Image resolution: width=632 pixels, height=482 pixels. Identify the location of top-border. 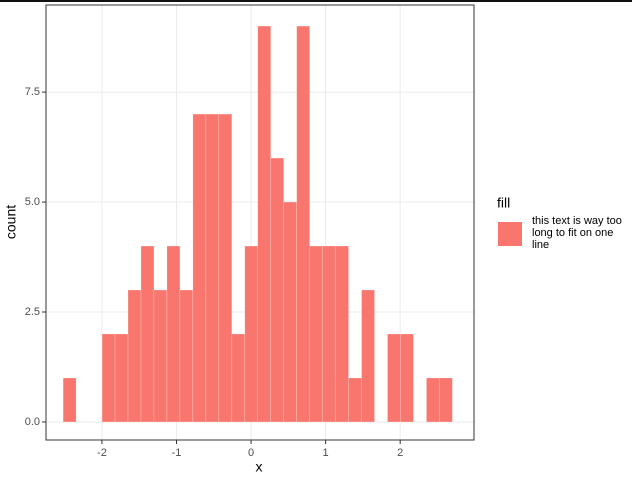
(316, 1).